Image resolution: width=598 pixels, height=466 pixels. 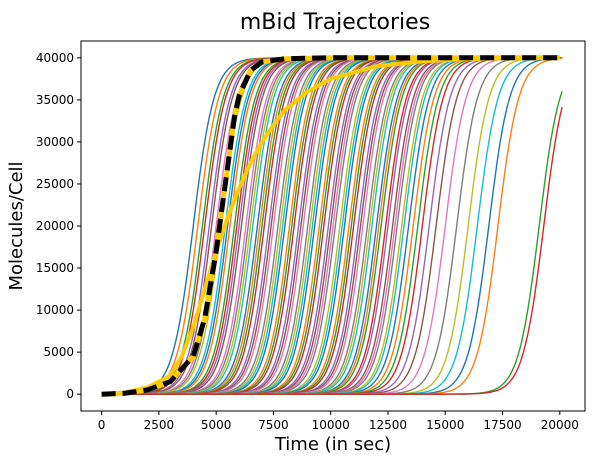 I want to click on y-tick-label: 15000, so click(x=55, y=268).